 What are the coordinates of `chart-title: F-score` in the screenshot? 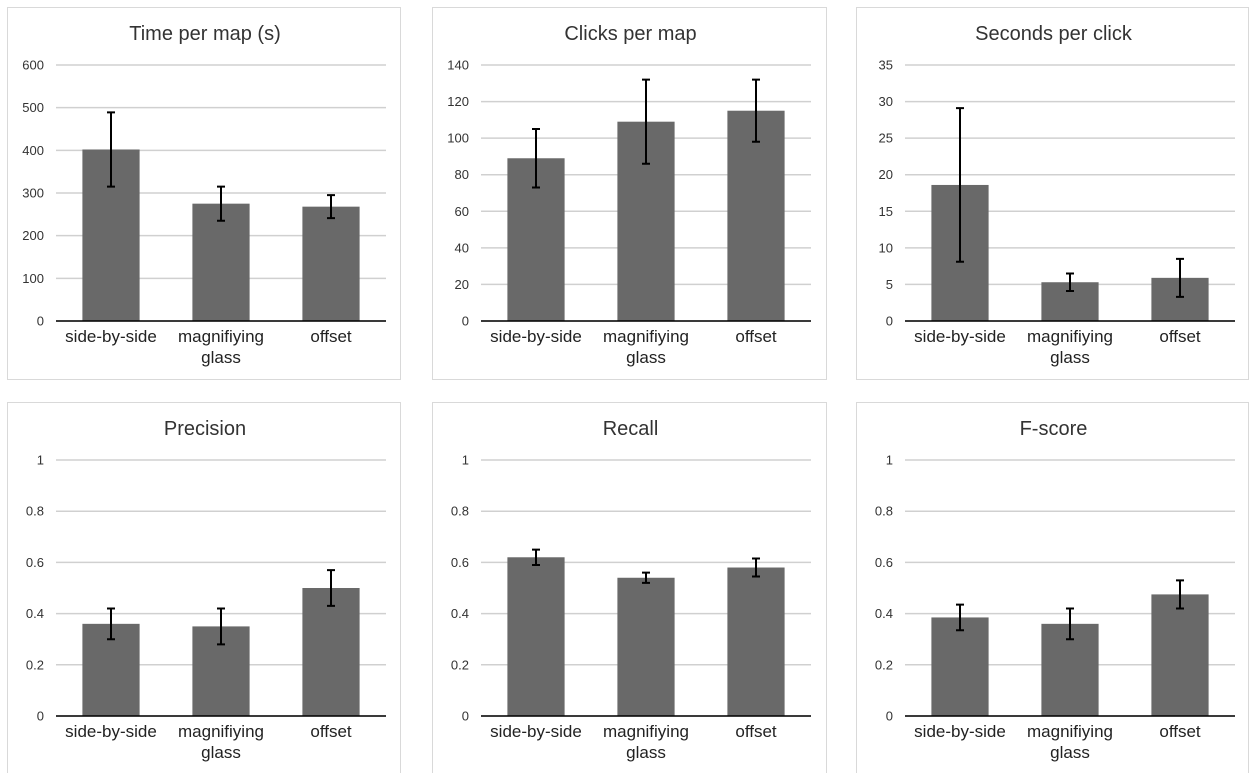 It's located at (1054, 429).